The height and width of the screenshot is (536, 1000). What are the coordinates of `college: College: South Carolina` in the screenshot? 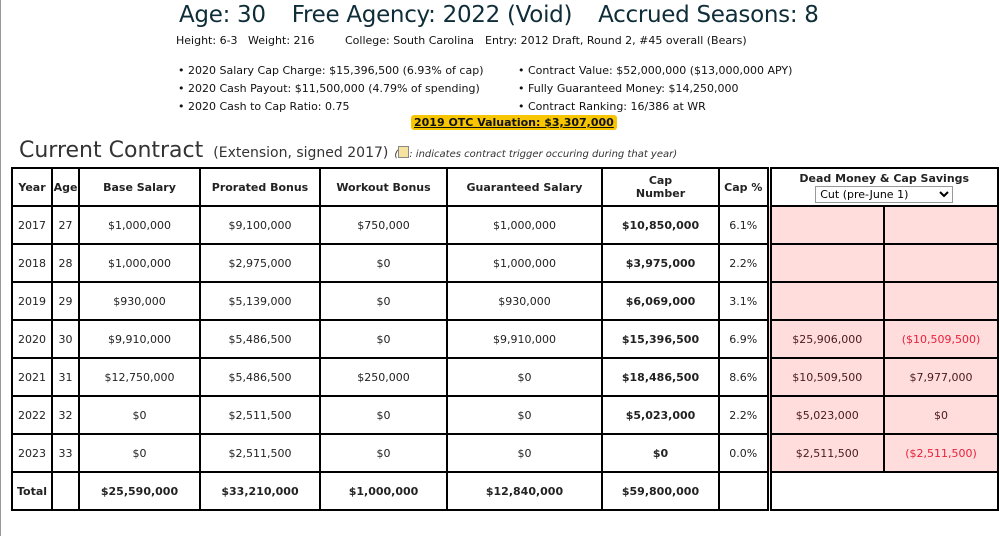 It's located at (409, 40).